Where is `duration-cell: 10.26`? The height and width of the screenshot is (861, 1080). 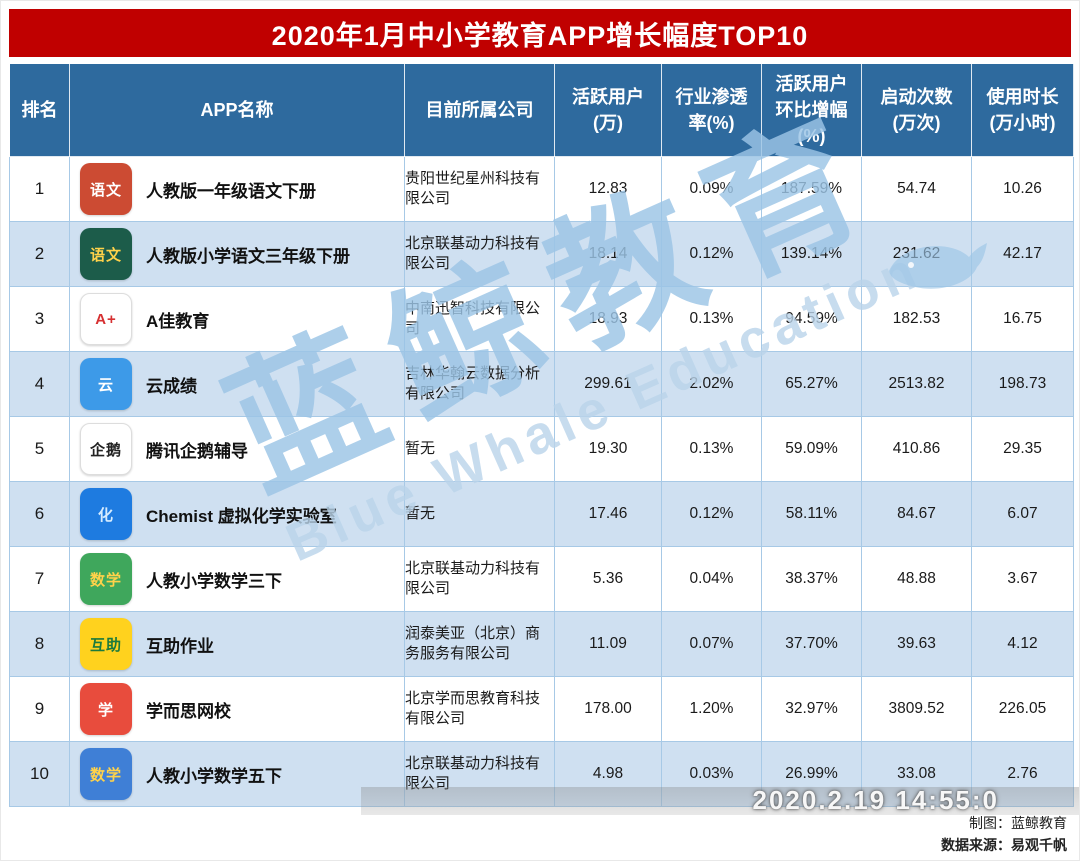 duration-cell: 10.26 is located at coordinates (1022, 189).